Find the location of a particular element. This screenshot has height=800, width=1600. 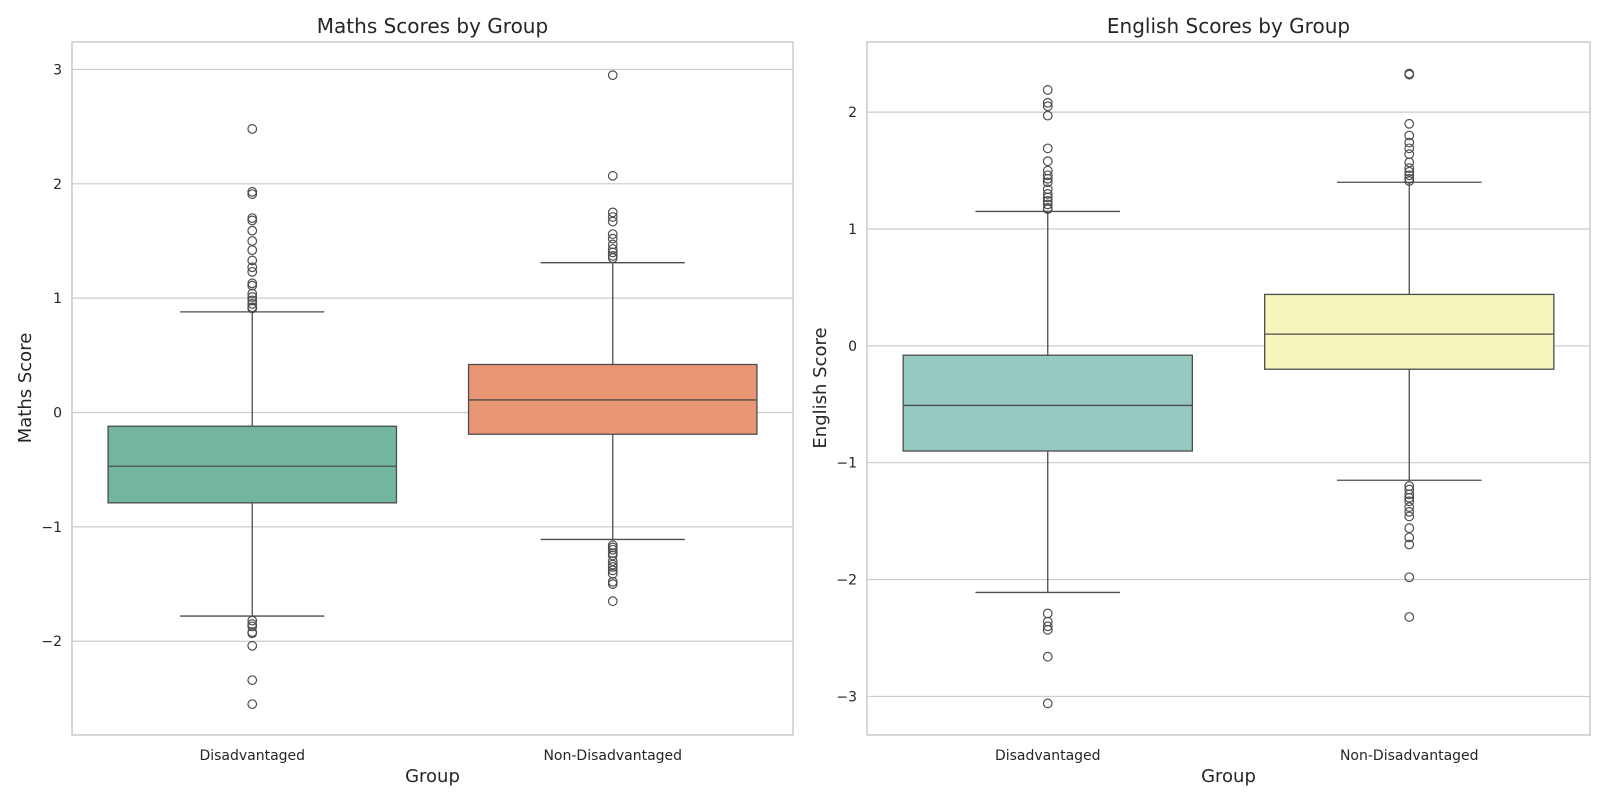

english-y-tick-label: −1 is located at coordinates (846, 464).